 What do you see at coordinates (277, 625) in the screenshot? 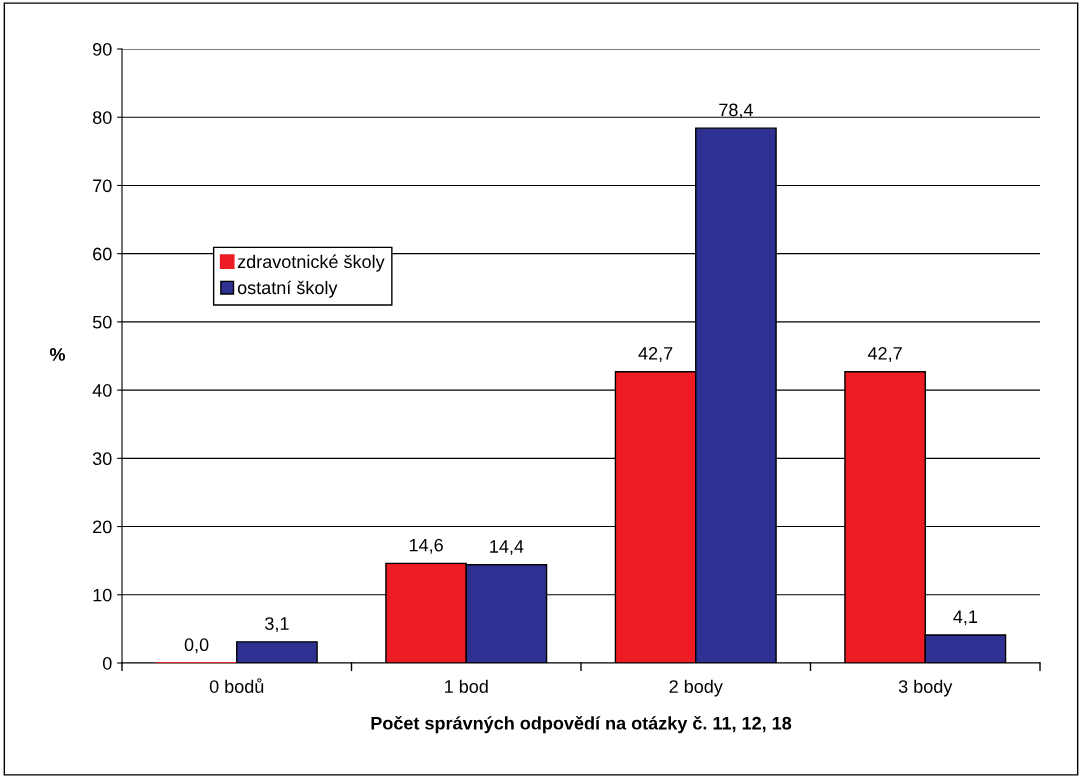
I see `data-label: 3,1` at bounding box center [277, 625].